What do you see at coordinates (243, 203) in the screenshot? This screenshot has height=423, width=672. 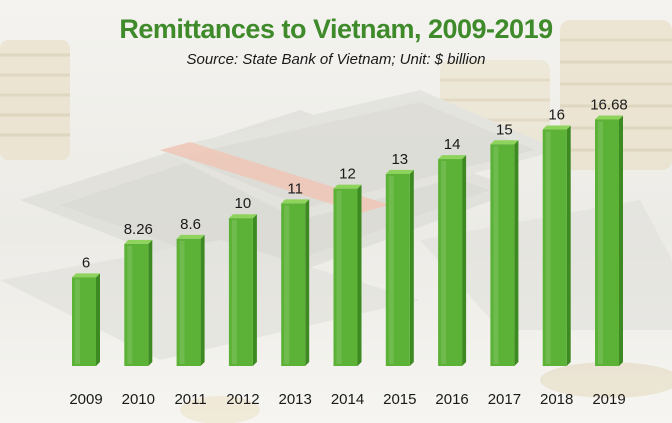 I see `value-label-2012: 10` at bounding box center [243, 203].